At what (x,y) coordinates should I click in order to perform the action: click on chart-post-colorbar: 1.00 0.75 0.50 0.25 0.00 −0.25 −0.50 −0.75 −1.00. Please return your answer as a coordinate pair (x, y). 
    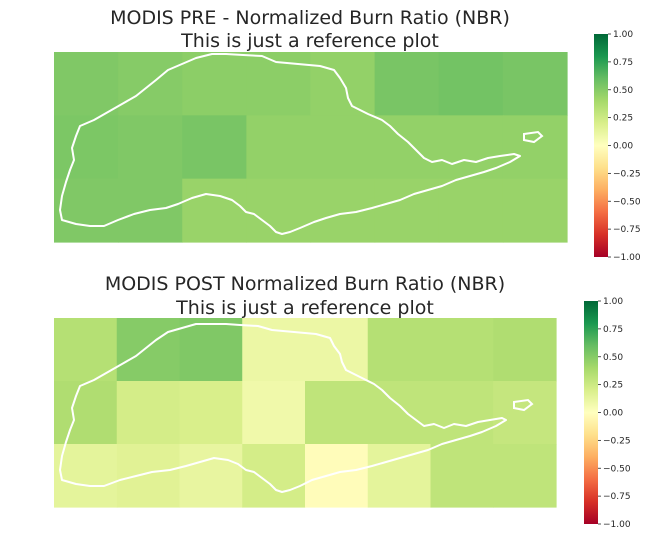
    Looking at the image, I should click on (607, 413).